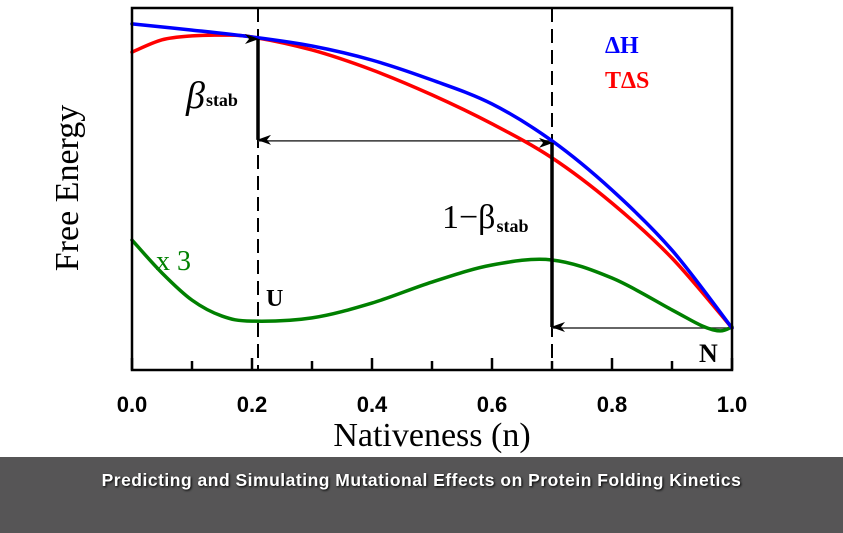 This screenshot has width=843, height=533. What do you see at coordinates (622, 46) in the screenshot?
I see `legend-entry-delta-h: ΔH` at bounding box center [622, 46].